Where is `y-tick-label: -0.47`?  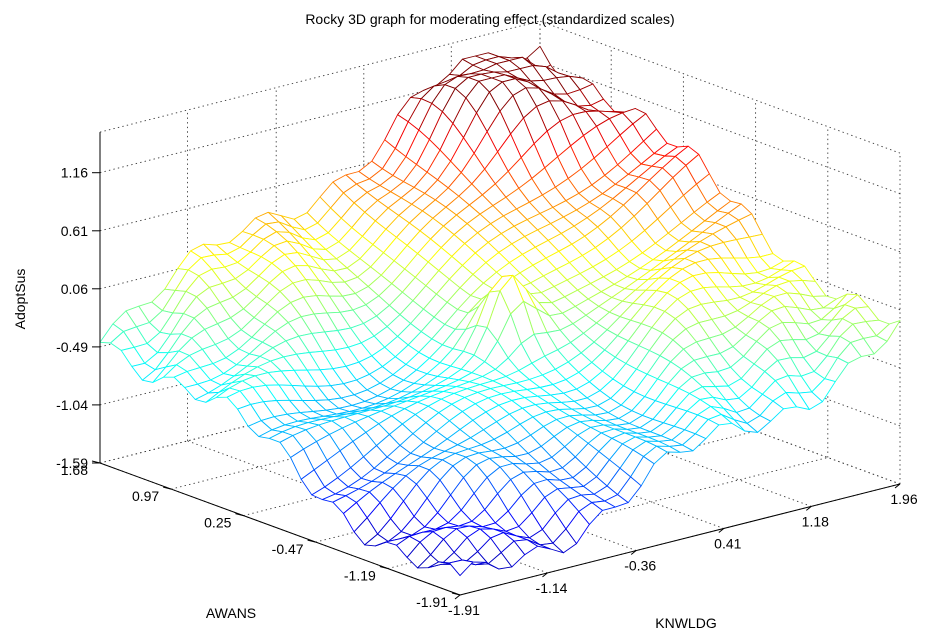
y-tick-label: -0.47 is located at coordinates (288, 549).